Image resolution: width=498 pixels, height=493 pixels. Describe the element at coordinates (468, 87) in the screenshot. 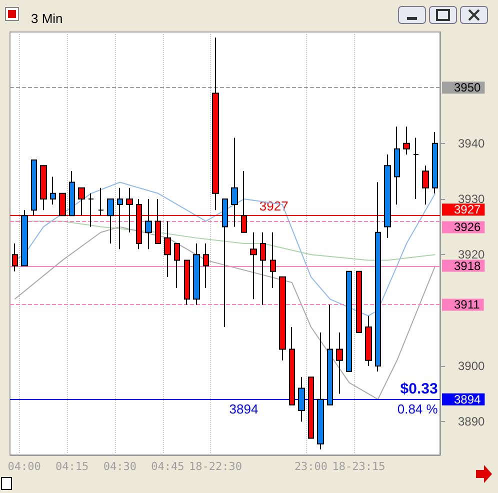

I see `ref-line-label: 3950` at that location.